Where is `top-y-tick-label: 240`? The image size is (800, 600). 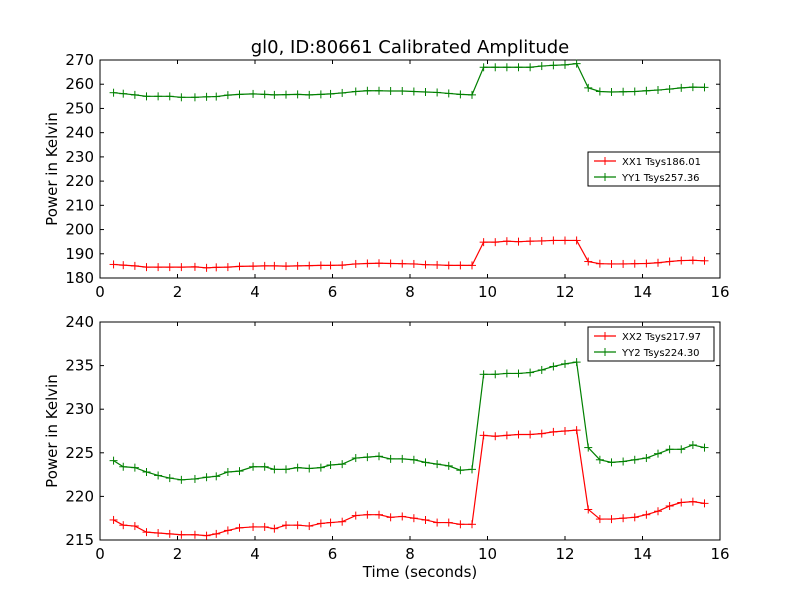
top-y-tick-label: 240 is located at coordinates (79, 133).